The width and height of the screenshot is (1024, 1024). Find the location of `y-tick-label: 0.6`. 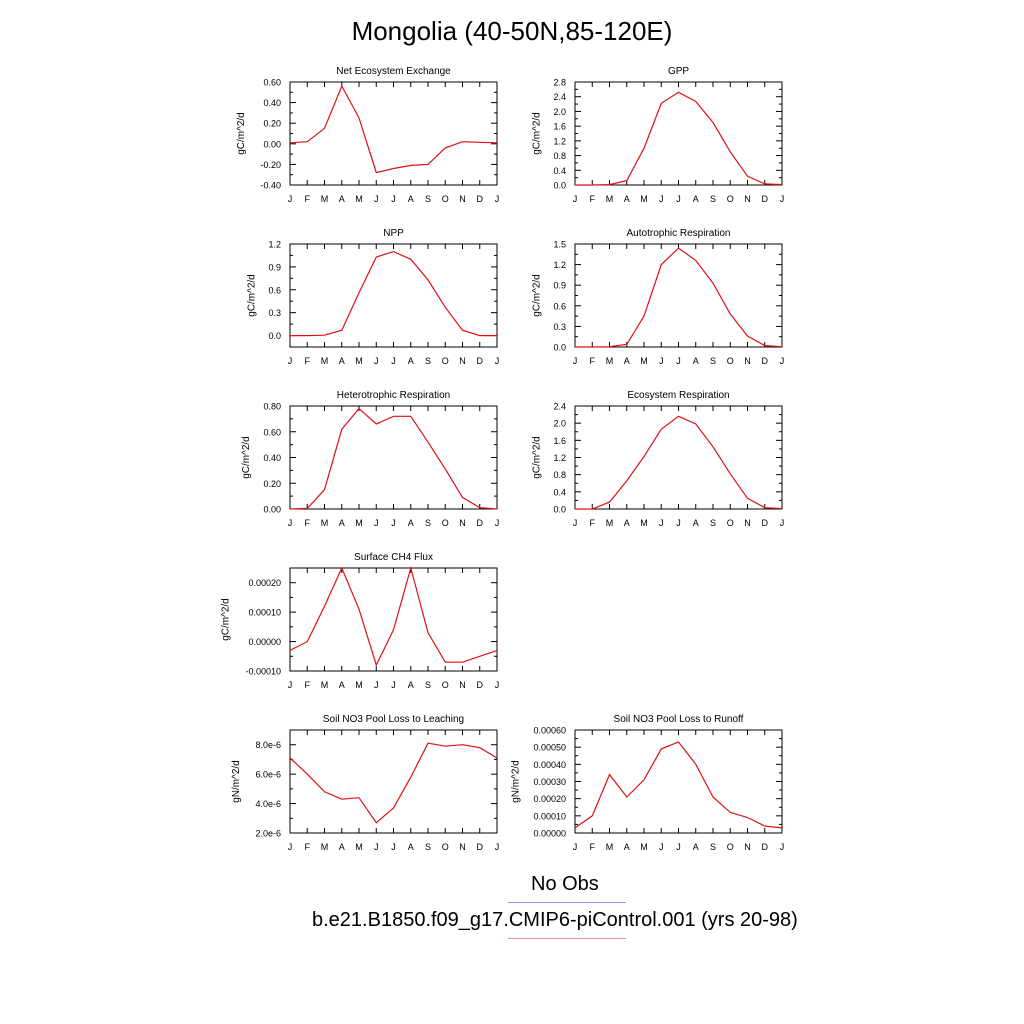

y-tick-label: 0.6 is located at coordinates (274, 290).